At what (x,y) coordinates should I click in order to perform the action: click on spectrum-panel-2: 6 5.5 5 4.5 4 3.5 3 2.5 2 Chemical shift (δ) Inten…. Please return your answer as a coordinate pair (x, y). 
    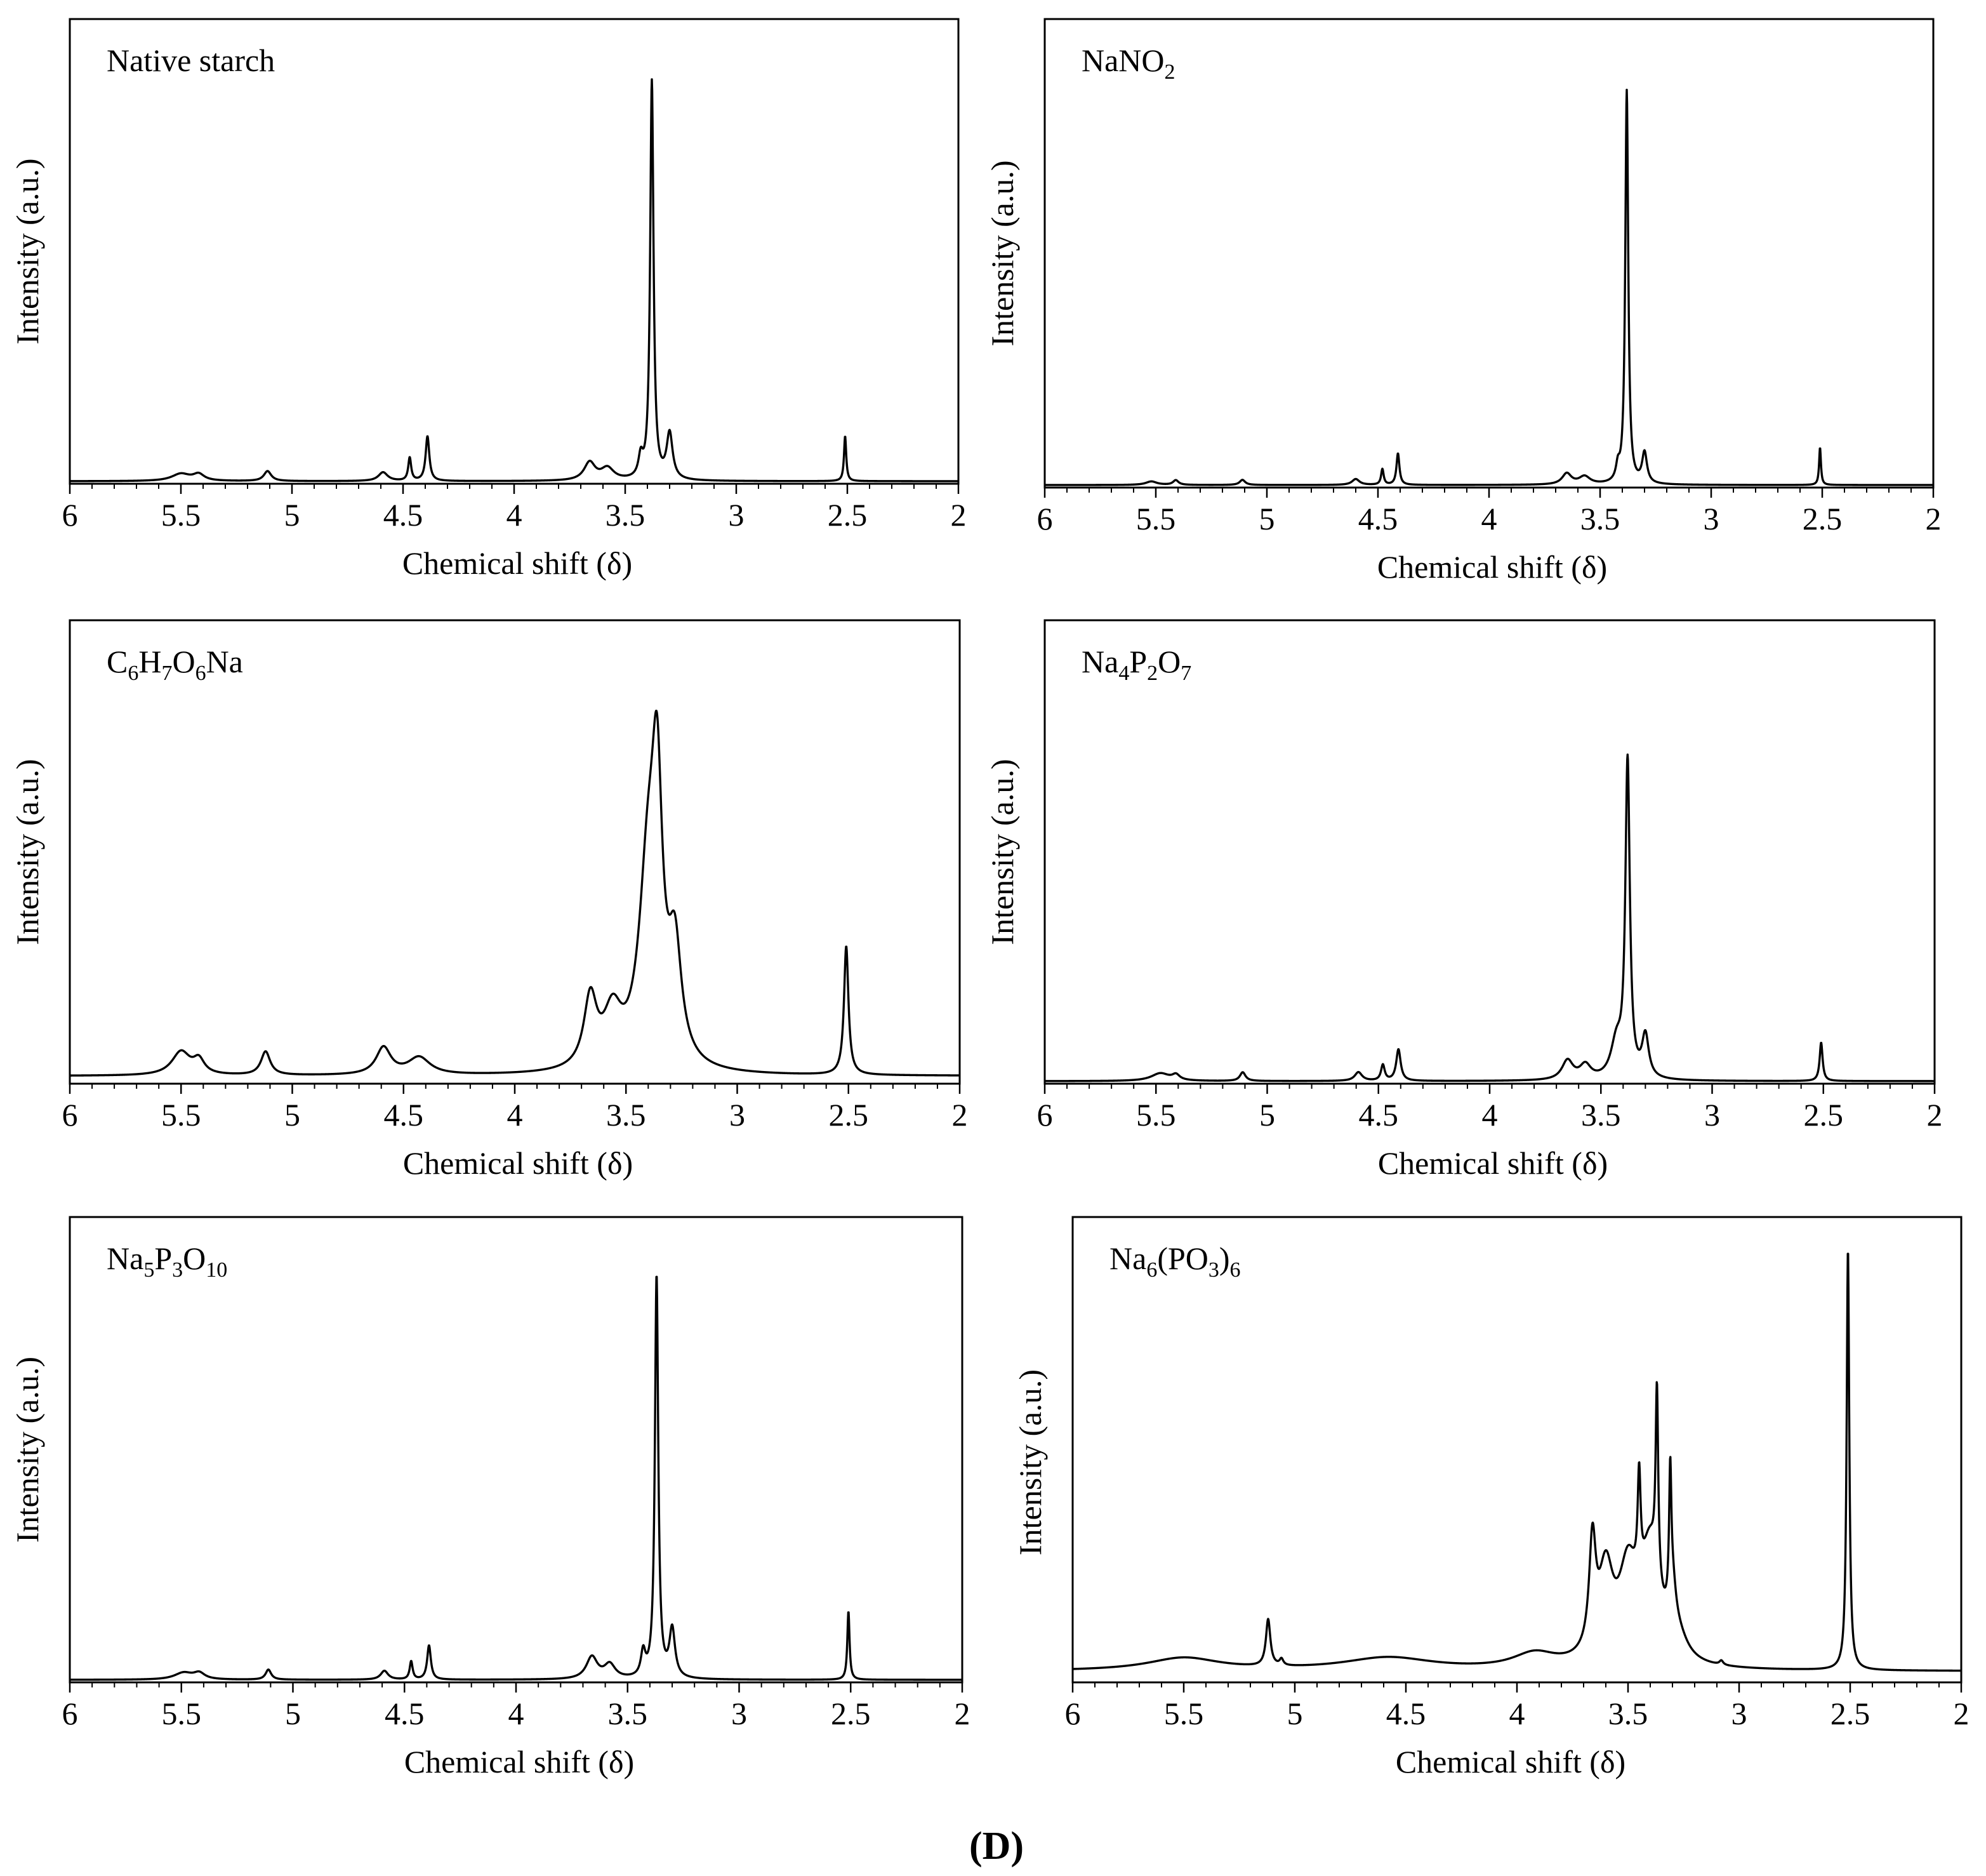
    Looking at the image, I should click on (1463, 301).